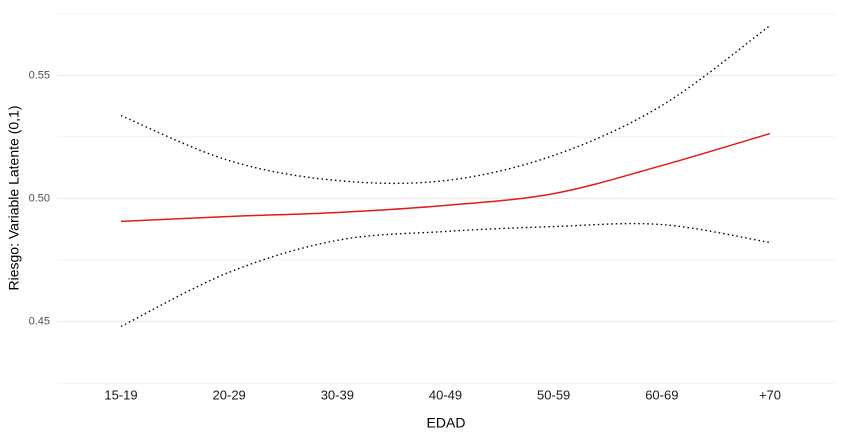 This screenshot has height=440, width=843. Describe the element at coordinates (14, 198) in the screenshot. I see `y-axis-title: Riesgo: Variable Latente (0,1)` at that location.